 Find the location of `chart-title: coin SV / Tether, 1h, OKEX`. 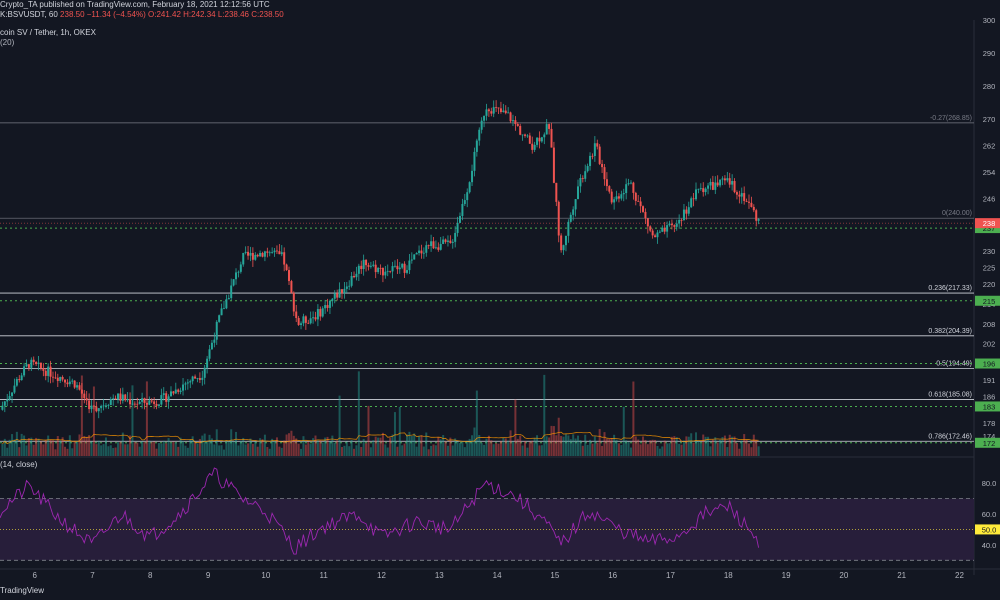

chart-title: coin SV / Tether, 1h, OKEX is located at coordinates (48, 32).